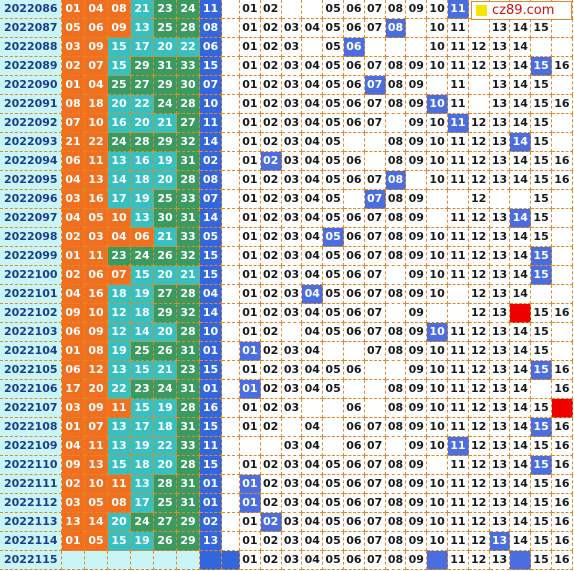 The height and width of the screenshot is (571, 574). What do you see at coordinates (188, 199) in the screenshot?
I see `red-ball-cell: 33` at bounding box center [188, 199].